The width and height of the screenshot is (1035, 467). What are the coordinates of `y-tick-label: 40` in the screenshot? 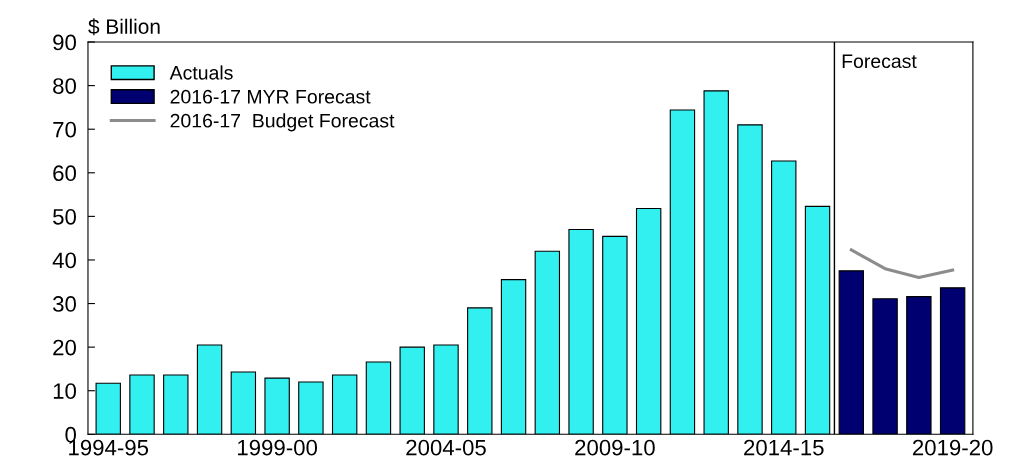 It's located at (64, 260).